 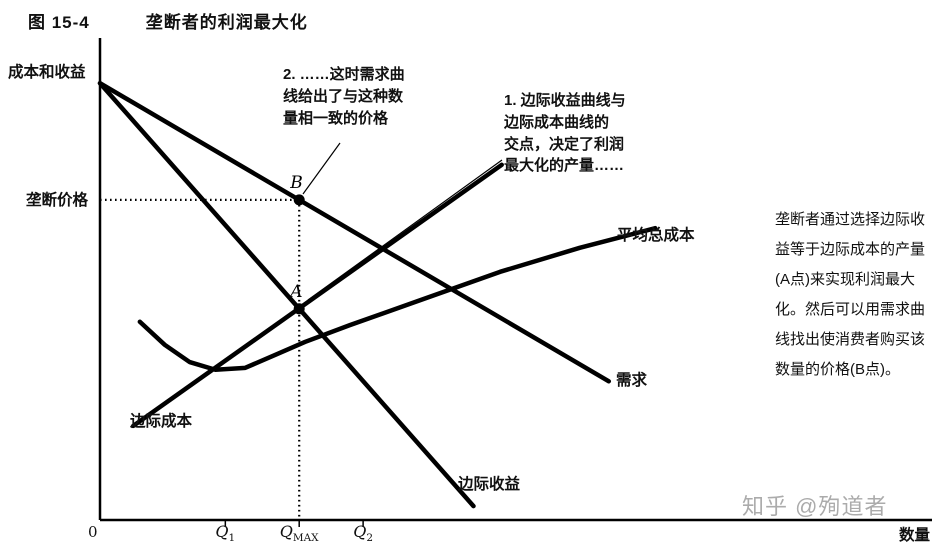 I want to click on annotation-1-leader-line, so click(x=405, y=230).